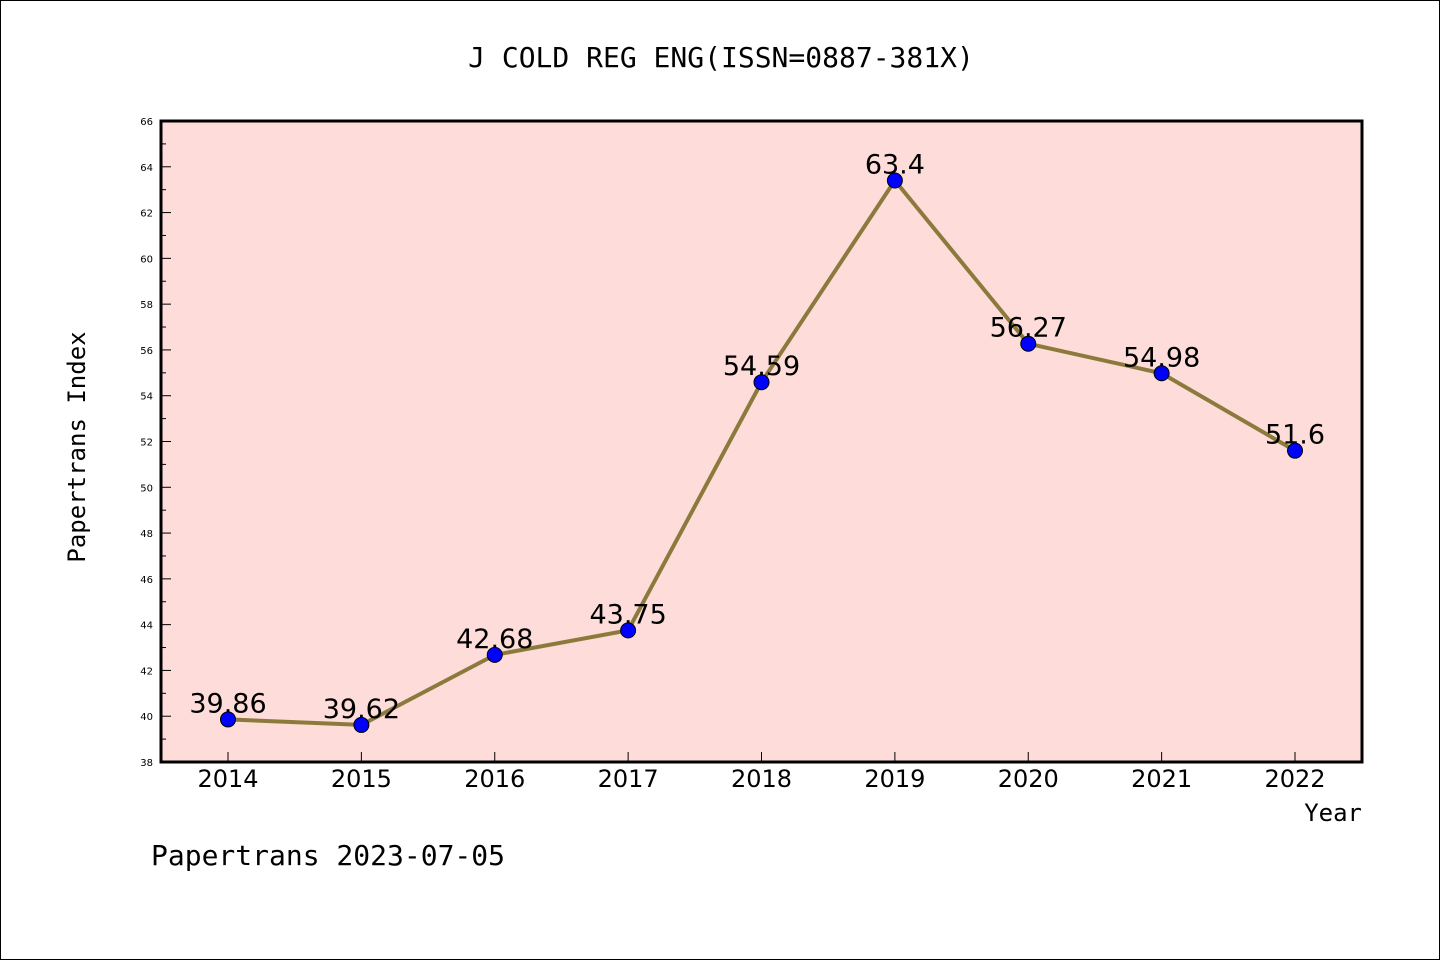  Describe the element at coordinates (1333, 813) in the screenshot. I see `x-axis-label: Year` at that location.